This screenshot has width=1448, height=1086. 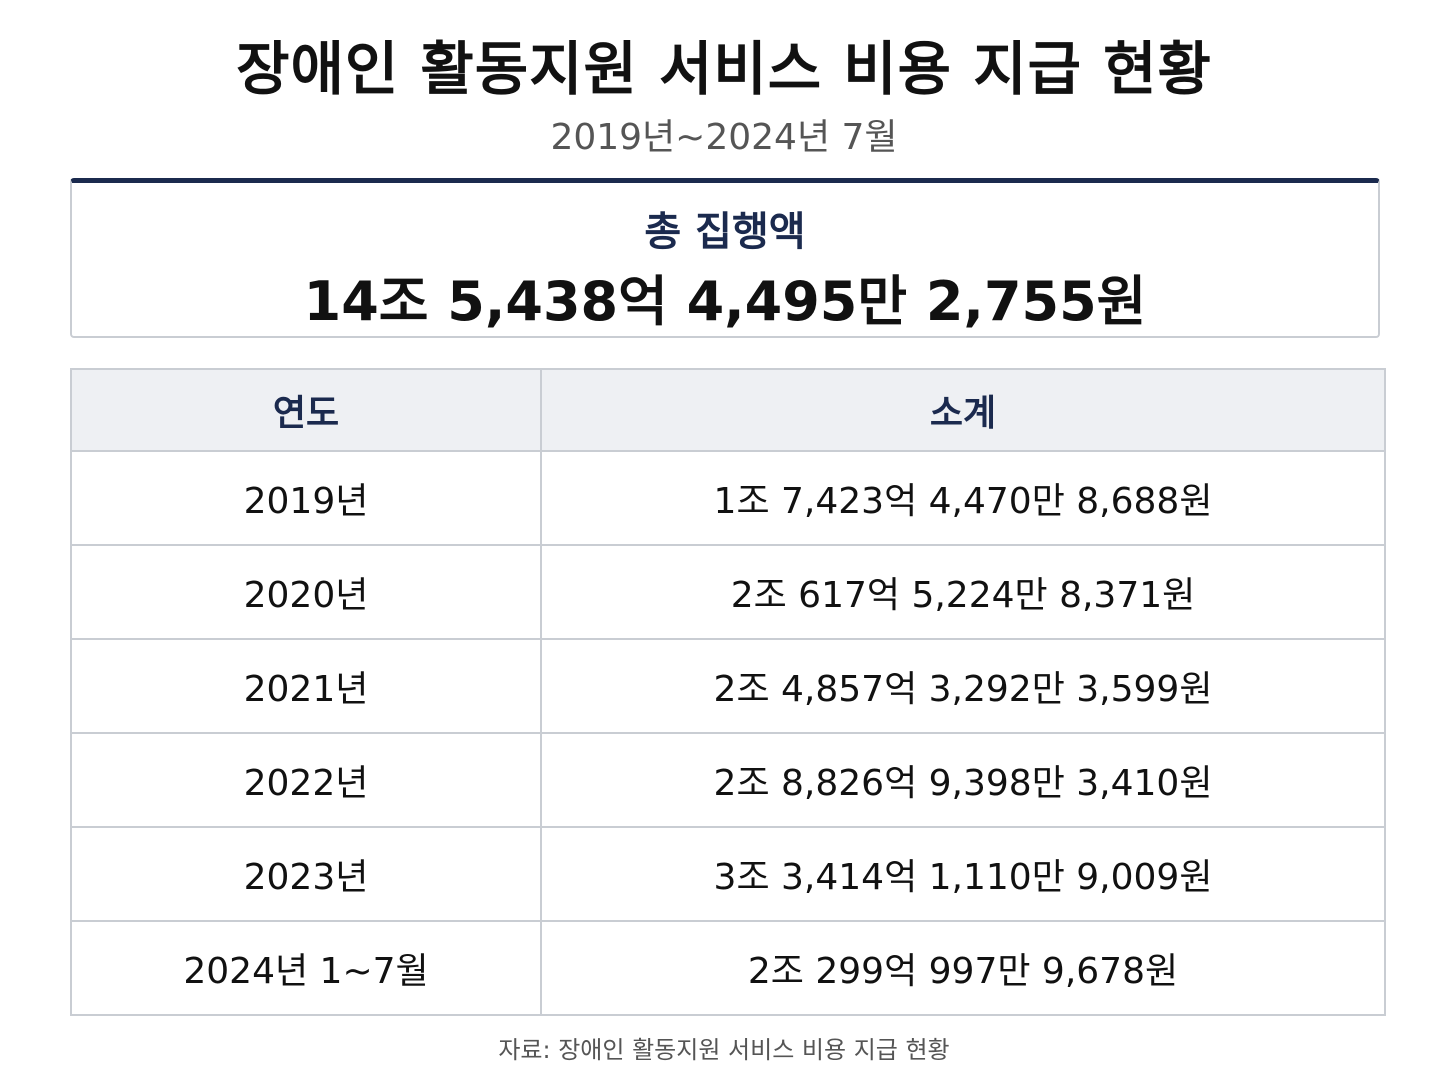 I want to click on cell-year: 2024년 1~7월, so click(x=306, y=968).